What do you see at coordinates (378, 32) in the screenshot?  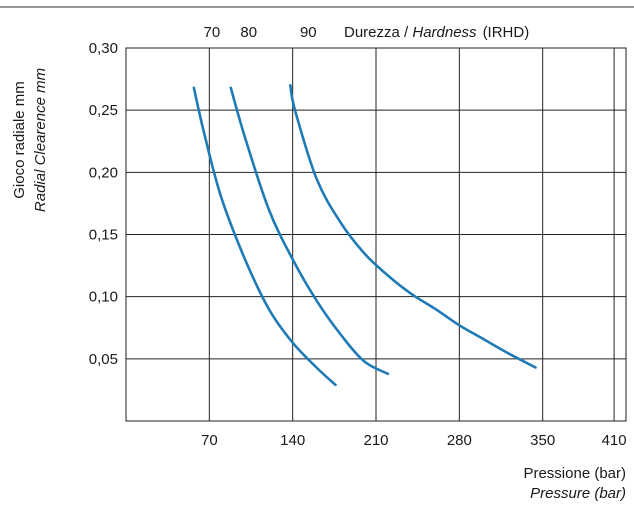 I see `hardness-label-prefix: Durezza /` at bounding box center [378, 32].